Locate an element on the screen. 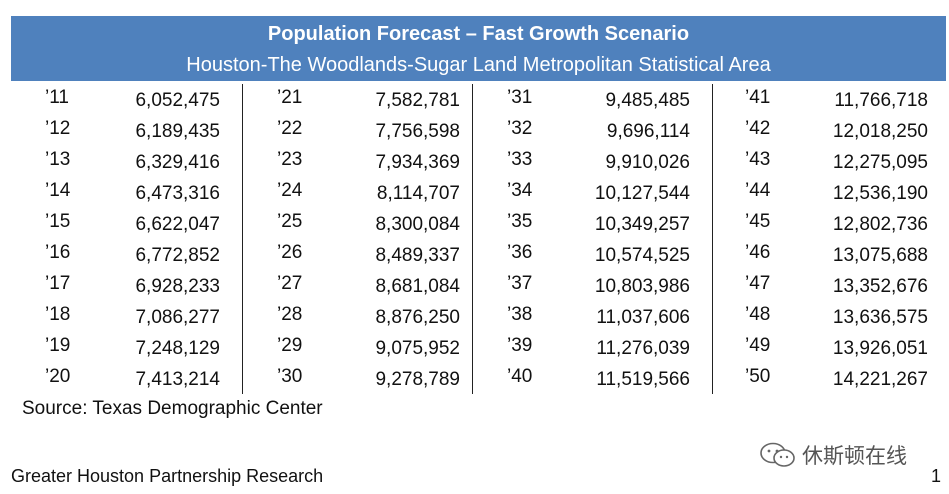 The height and width of the screenshot is (494, 949). table-row: ’39 11,276,039 is located at coordinates (592, 347).